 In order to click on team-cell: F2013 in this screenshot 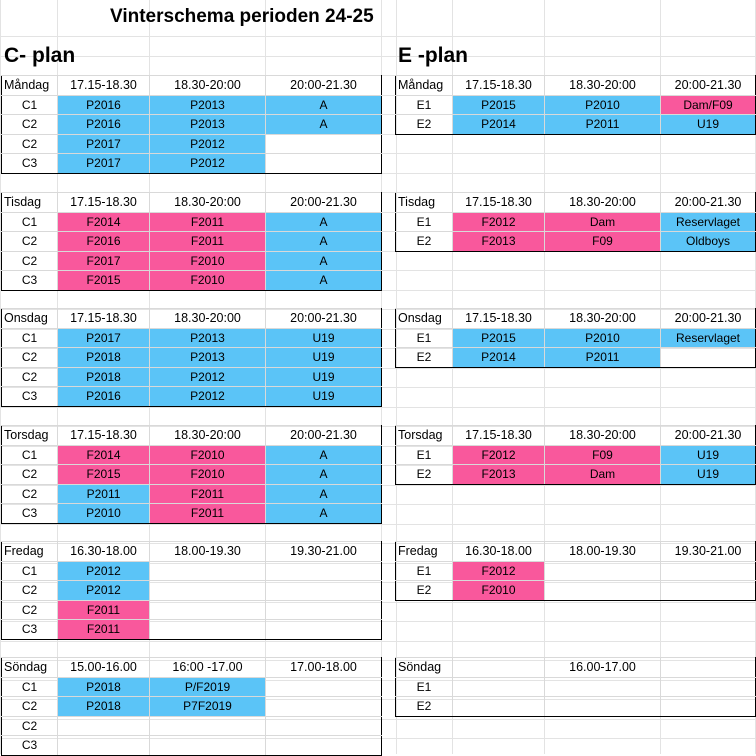, I will do `click(498, 474)`.